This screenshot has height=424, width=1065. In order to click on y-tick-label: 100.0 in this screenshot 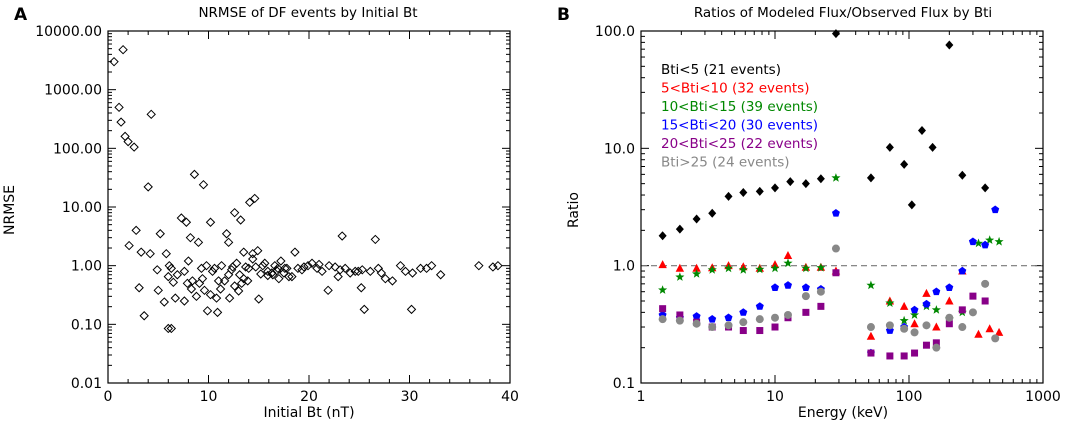, I will do `click(615, 32)`.